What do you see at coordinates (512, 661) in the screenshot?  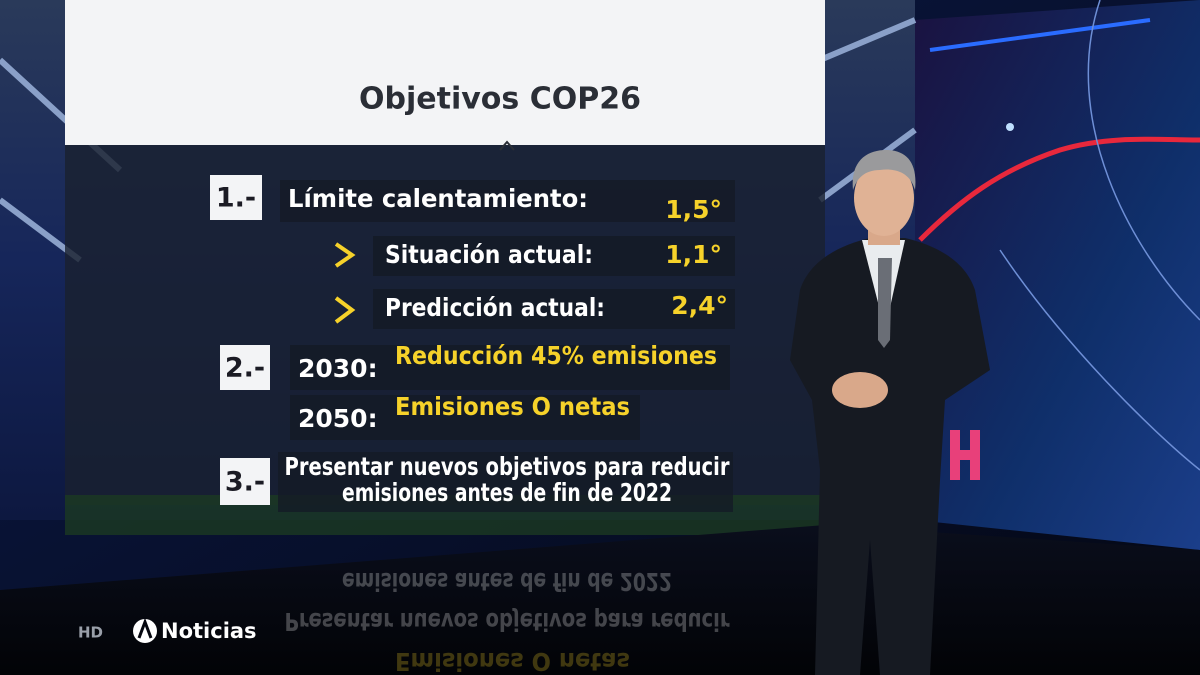 I see `reflected-text: Emisiones O netas` at bounding box center [512, 661].